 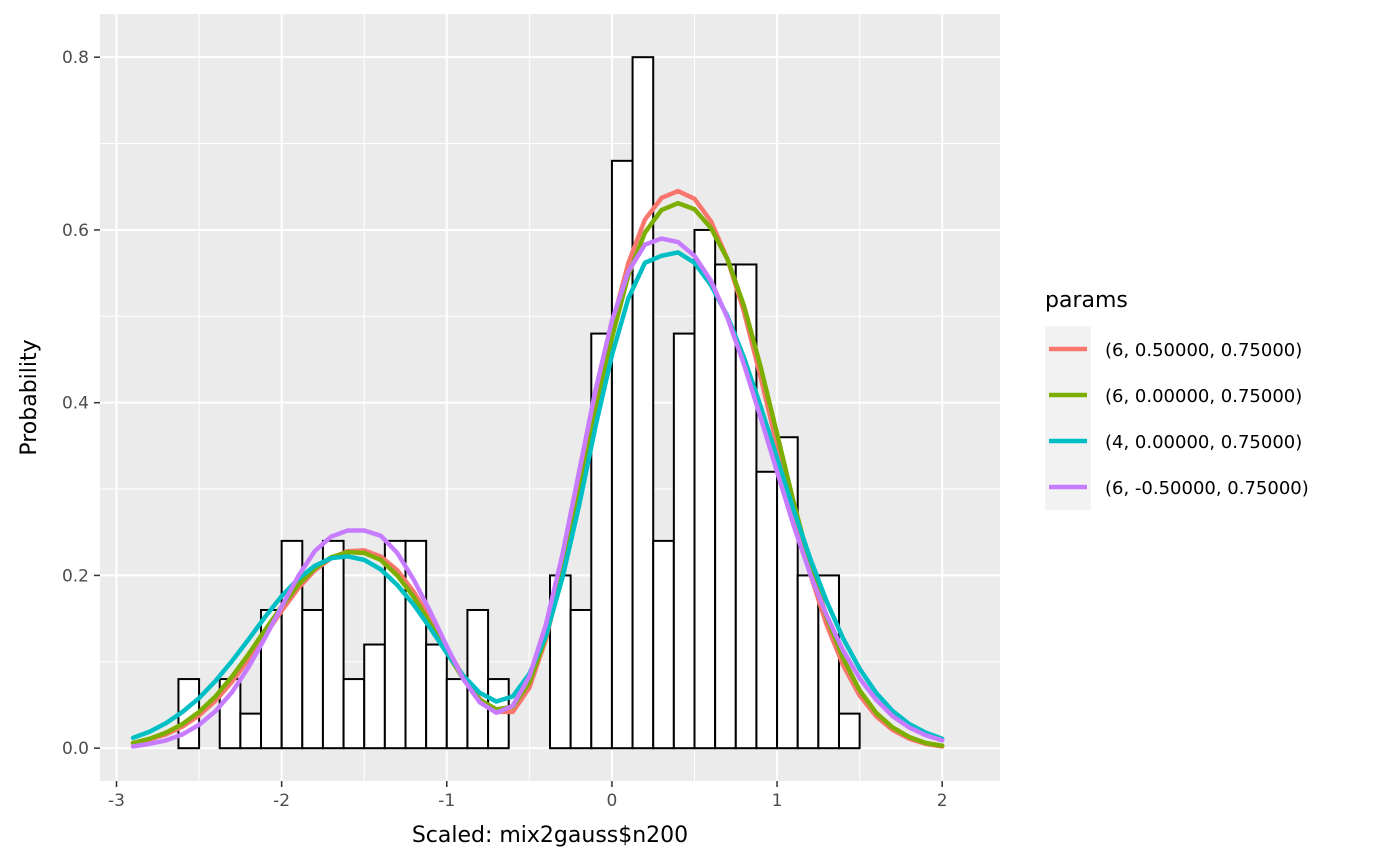 I want to click on legend-label: (6, 0.50000, 0.75000), so click(x=1203, y=350).